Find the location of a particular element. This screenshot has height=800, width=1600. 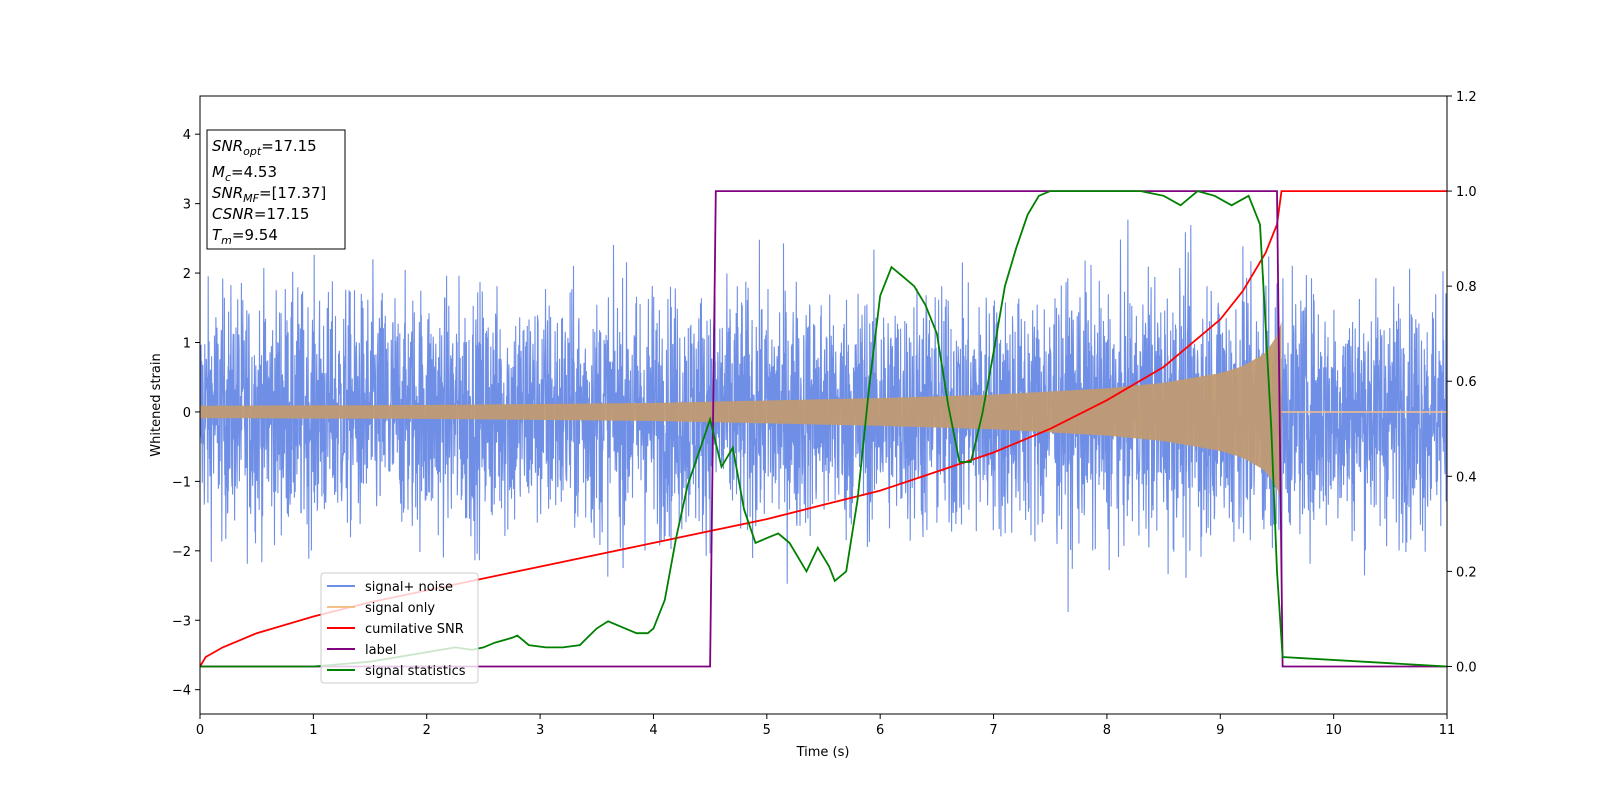

x-axis: 0 1 2 3 4 5 6 7 8 9 10 11 is located at coordinates (825, 726).